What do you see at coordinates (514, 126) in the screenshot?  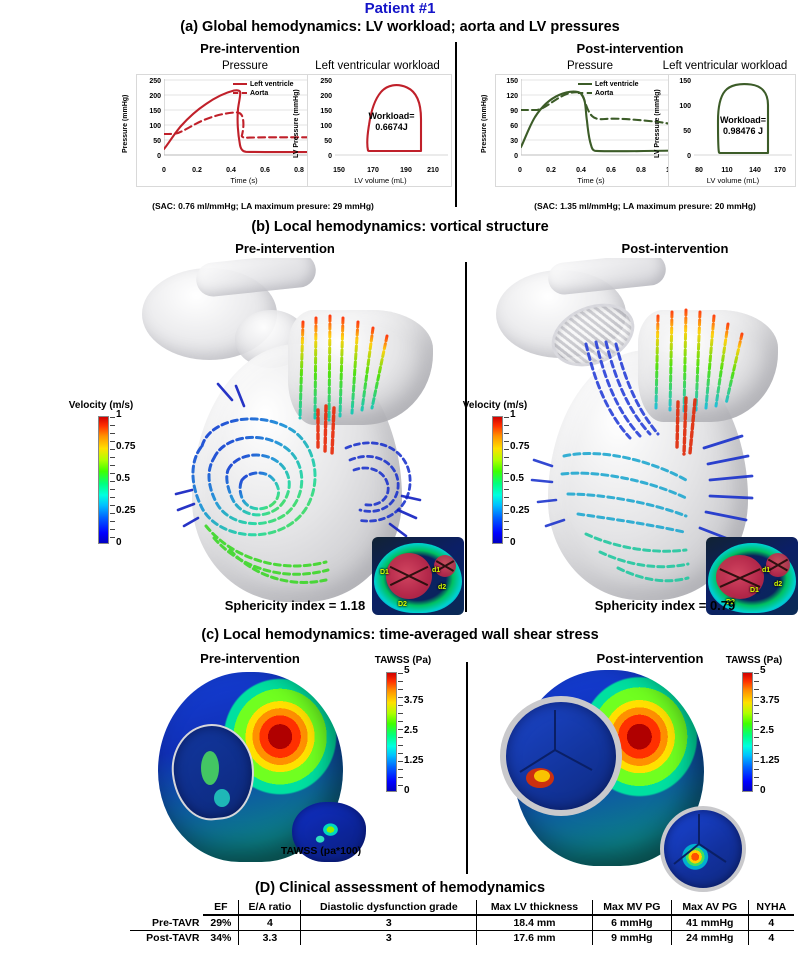 I see `ytick: 60` at bounding box center [514, 126].